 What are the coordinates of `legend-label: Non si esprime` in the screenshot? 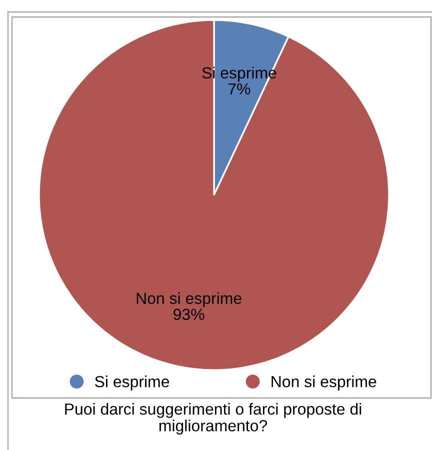 It's located at (324, 383).